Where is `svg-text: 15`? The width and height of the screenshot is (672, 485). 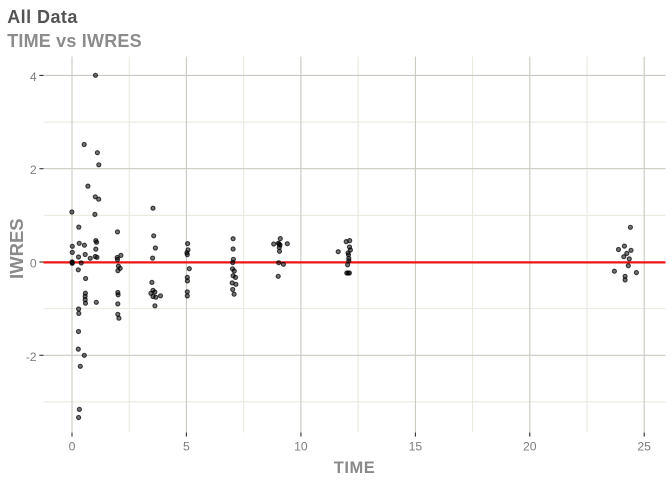
svg-text: 15 is located at coordinates (416, 447).